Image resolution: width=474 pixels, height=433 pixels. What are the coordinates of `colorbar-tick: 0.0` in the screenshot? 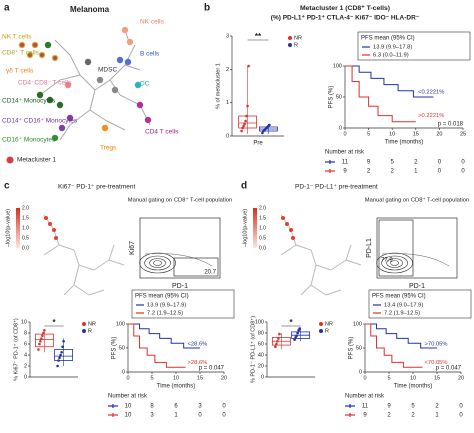 It's located at (262, 248).